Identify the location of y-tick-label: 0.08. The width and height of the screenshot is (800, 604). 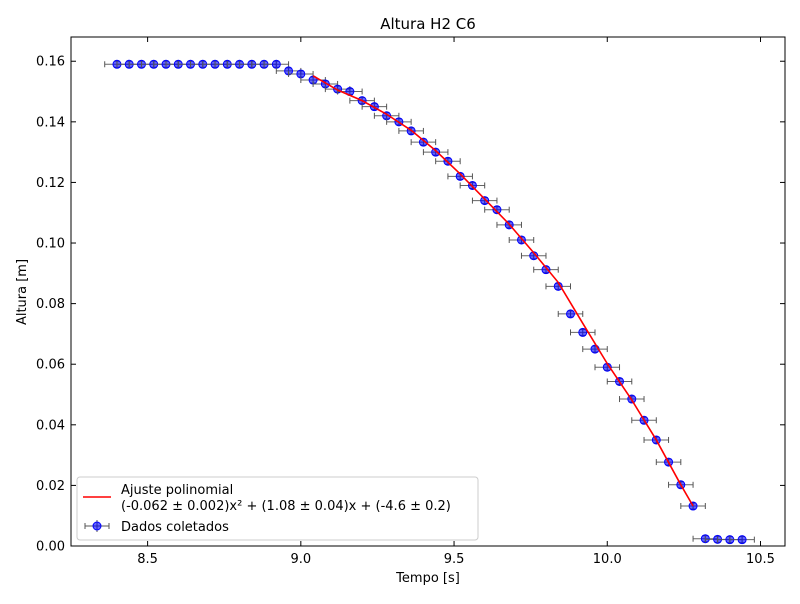
(50, 304).